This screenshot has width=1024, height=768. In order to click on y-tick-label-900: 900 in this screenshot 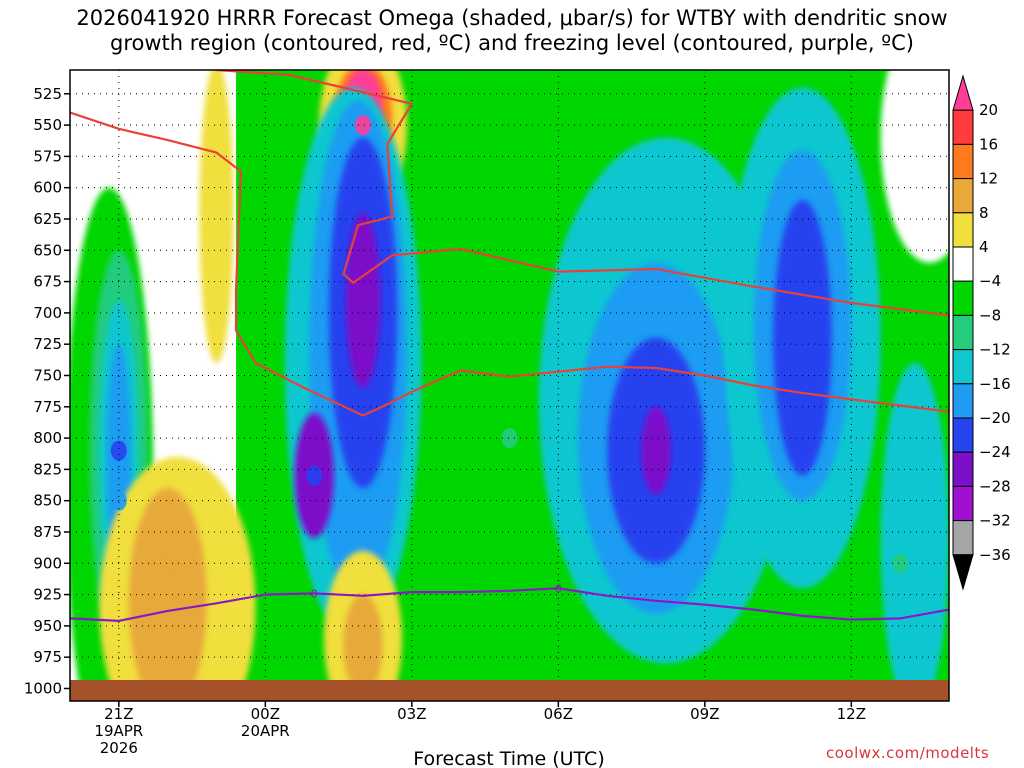, I will do `click(47, 563)`.